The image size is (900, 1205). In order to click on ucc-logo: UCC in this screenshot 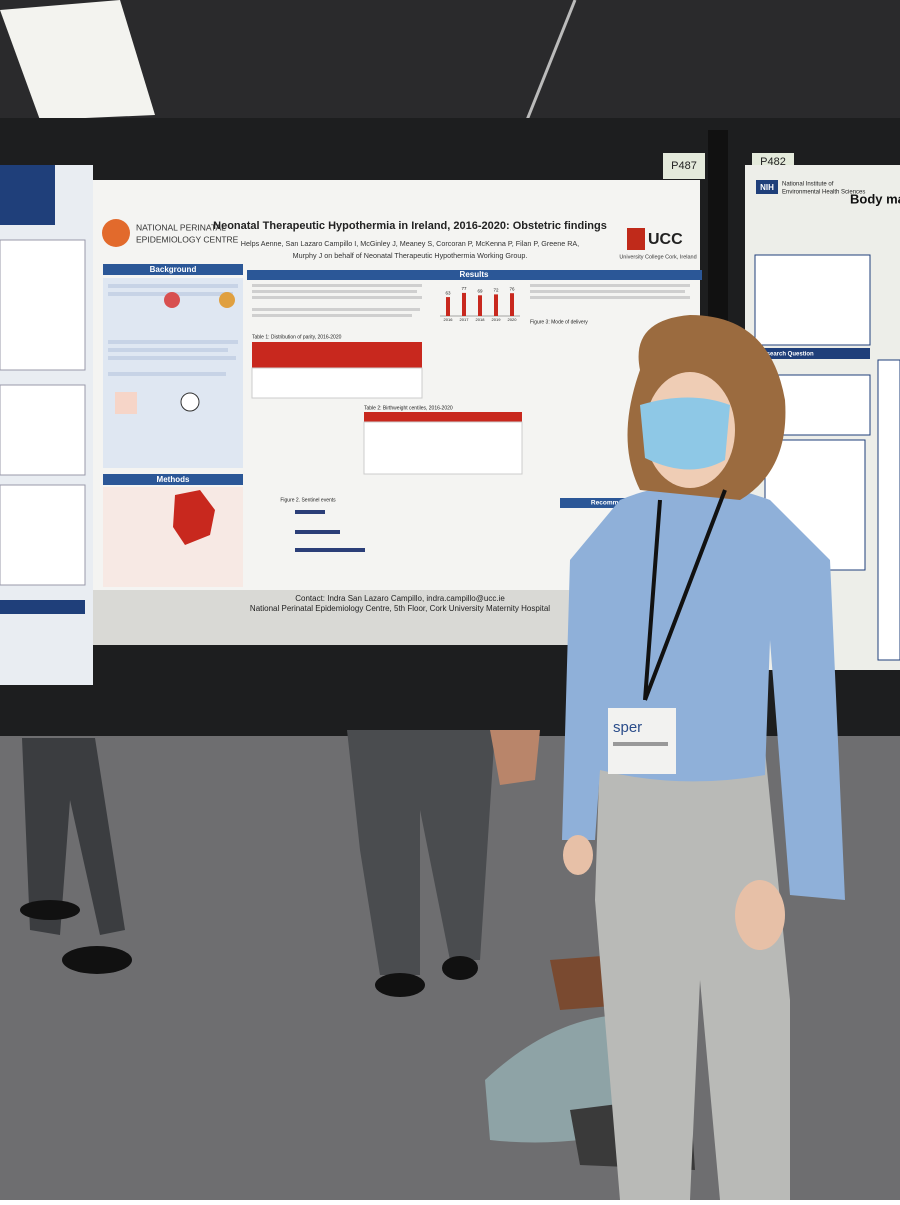, I will do `click(665, 239)`.